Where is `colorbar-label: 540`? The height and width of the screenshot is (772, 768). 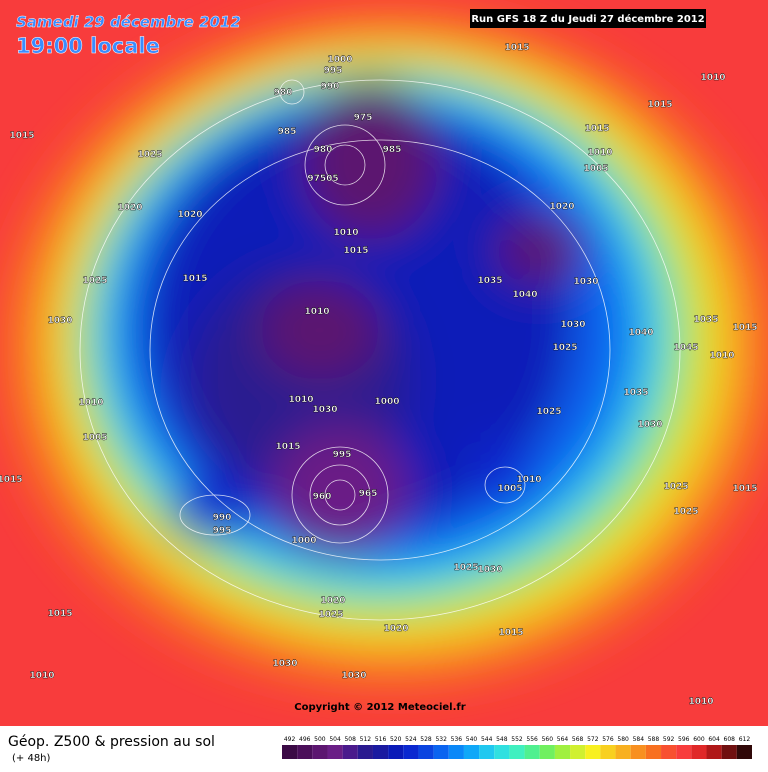 colorbar-label: 540 is located at coordinates (472, 739).